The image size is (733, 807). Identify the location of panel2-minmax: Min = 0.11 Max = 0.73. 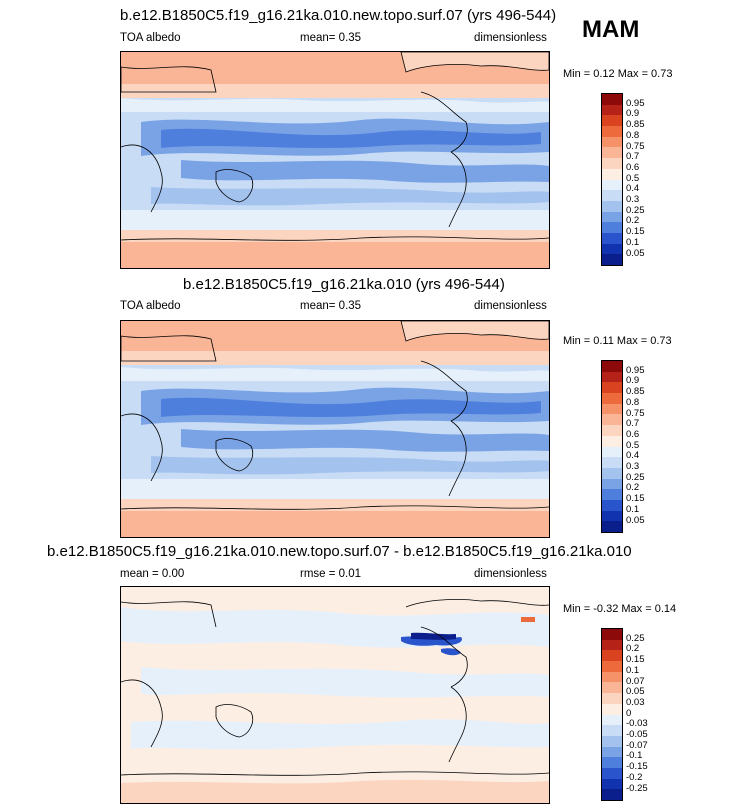
(617, 341).